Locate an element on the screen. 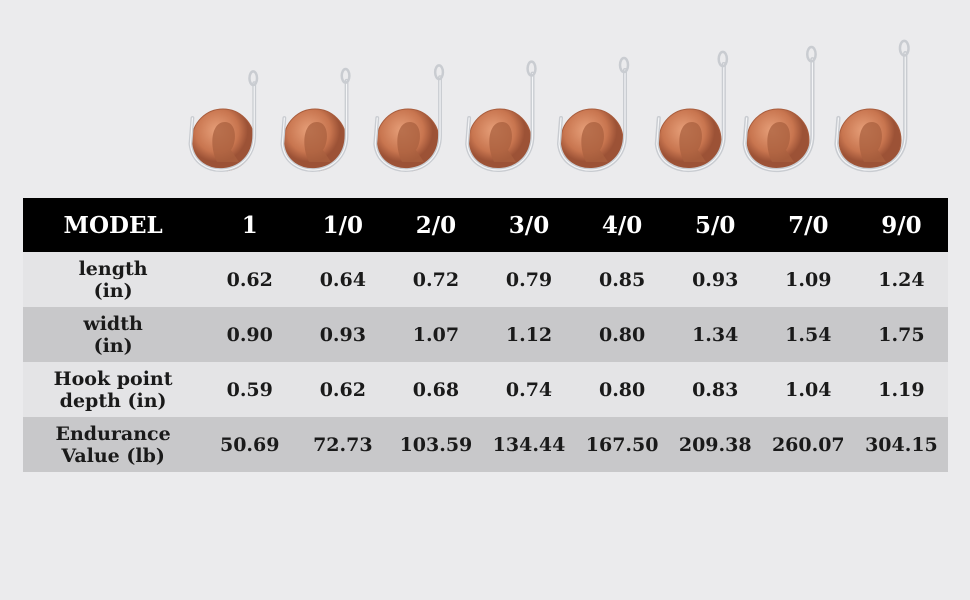 The height and width of the screenshot is (600, 970). table-cell: 0.90 is located at coordinates (250, 334).